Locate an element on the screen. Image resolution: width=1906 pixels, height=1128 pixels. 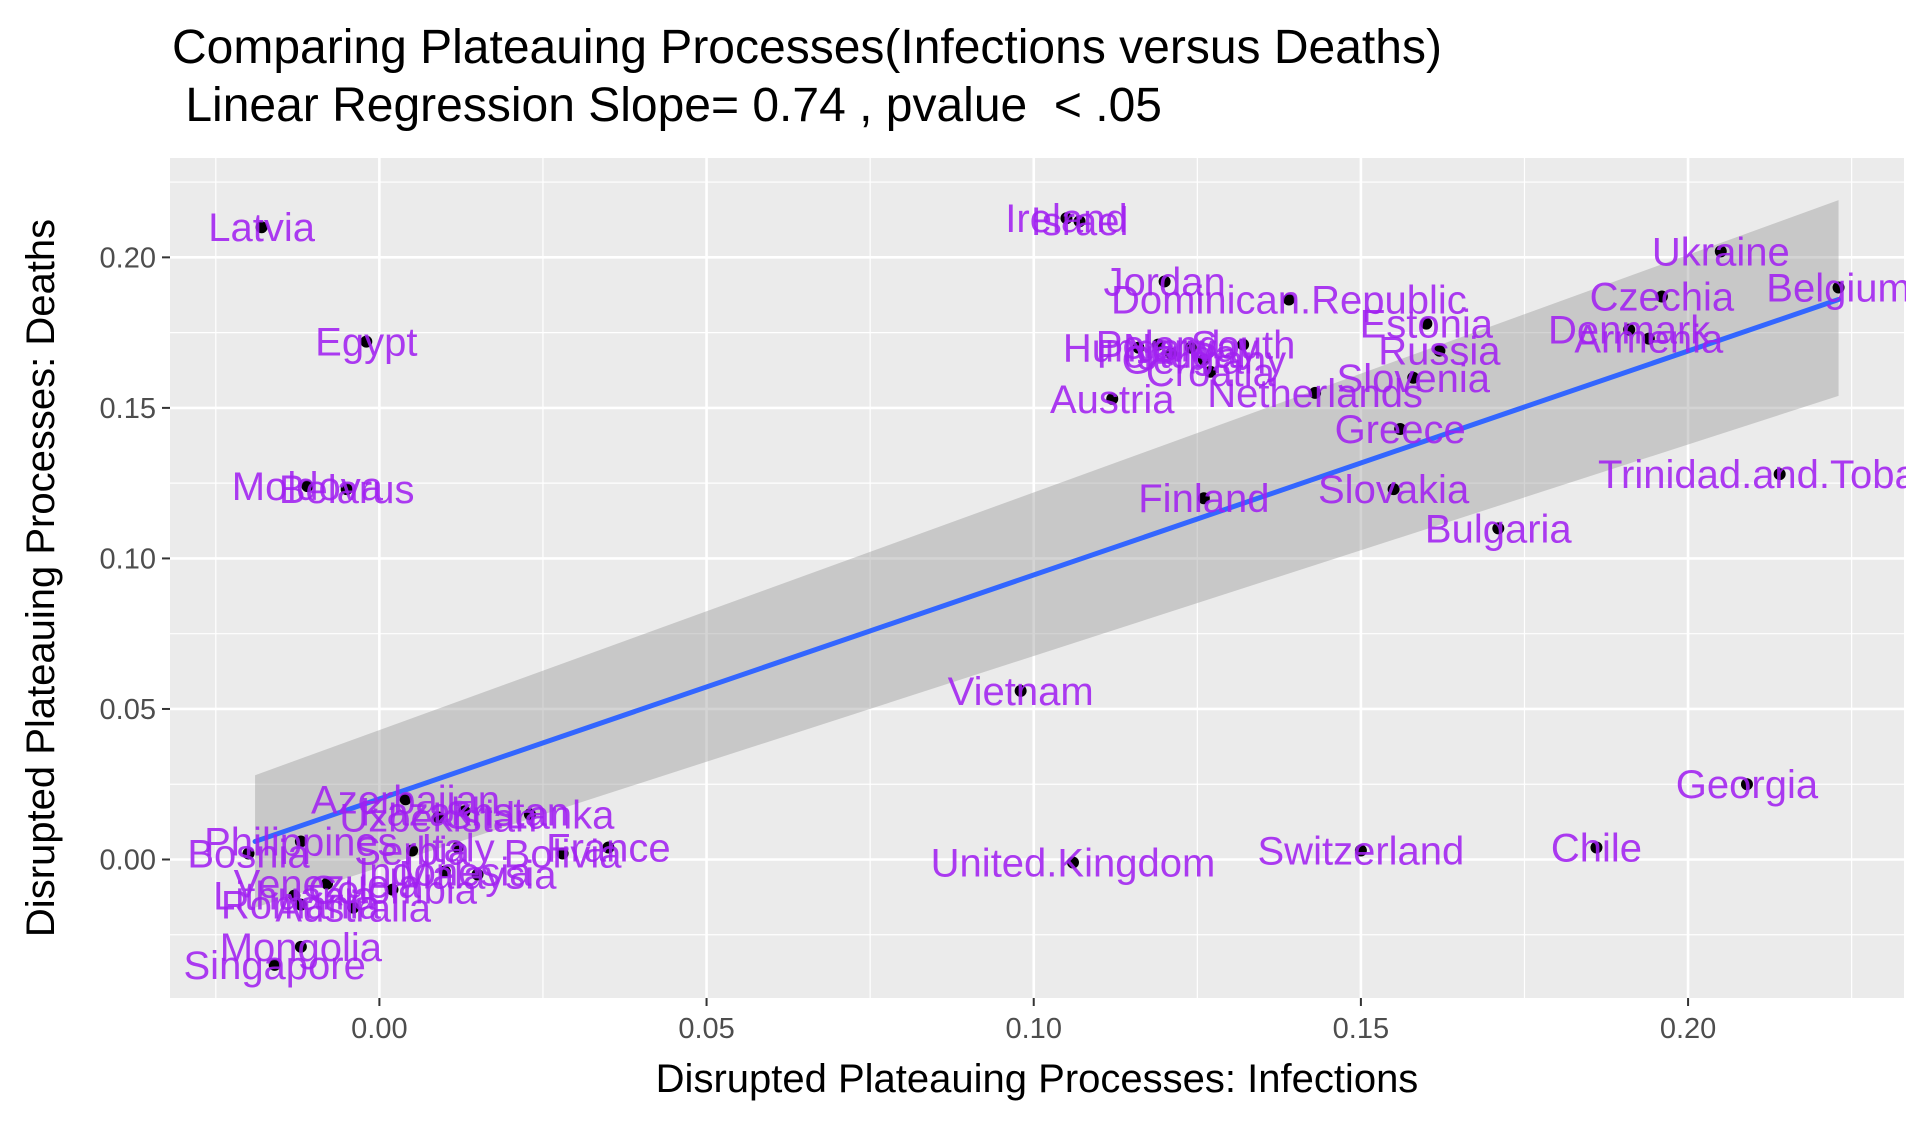
label-portugal: Portugal is located at coordinates (1171, 355).